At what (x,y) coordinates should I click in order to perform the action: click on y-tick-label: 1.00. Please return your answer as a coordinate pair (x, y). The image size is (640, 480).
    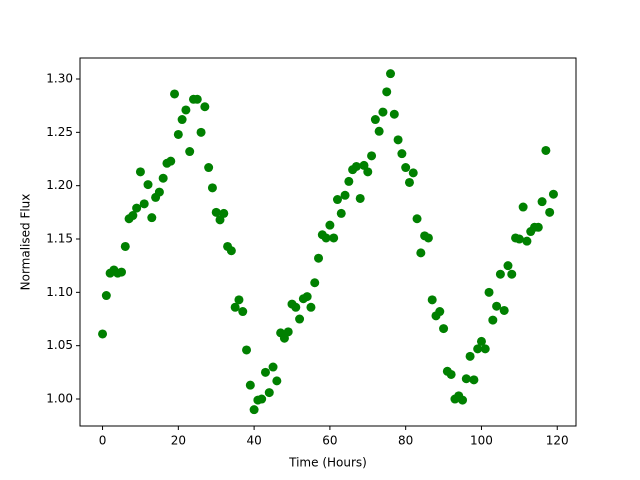
    Looking at the image, I should click on (59, 399).